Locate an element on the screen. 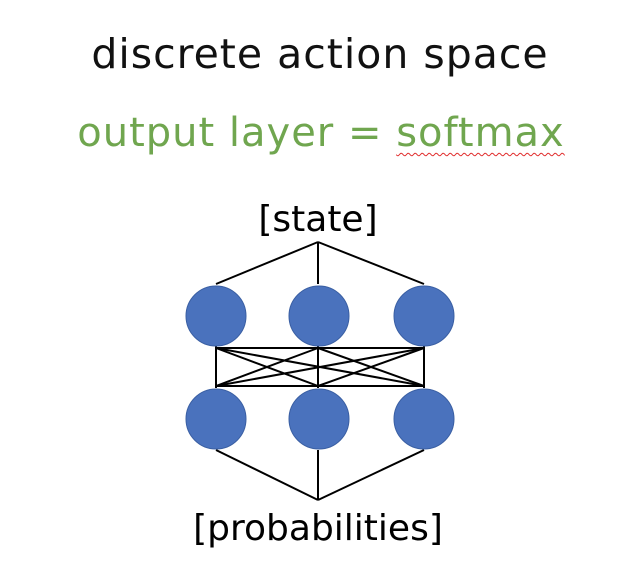 The height and width of the screenshot is (570, 624). hidden-edges is located at coordinates (320, 367).